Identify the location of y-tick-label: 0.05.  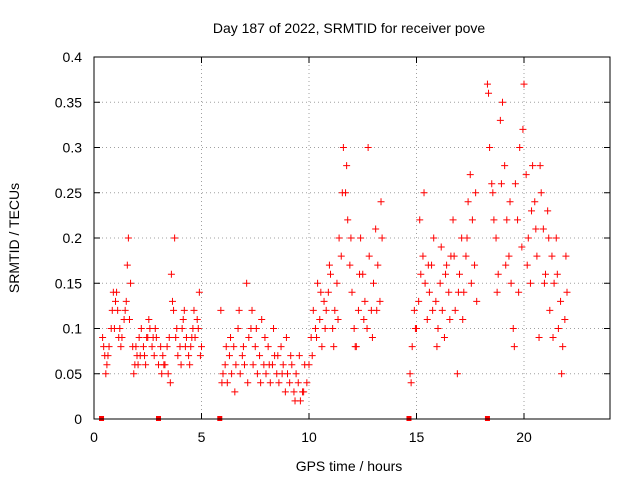
(68, 374).